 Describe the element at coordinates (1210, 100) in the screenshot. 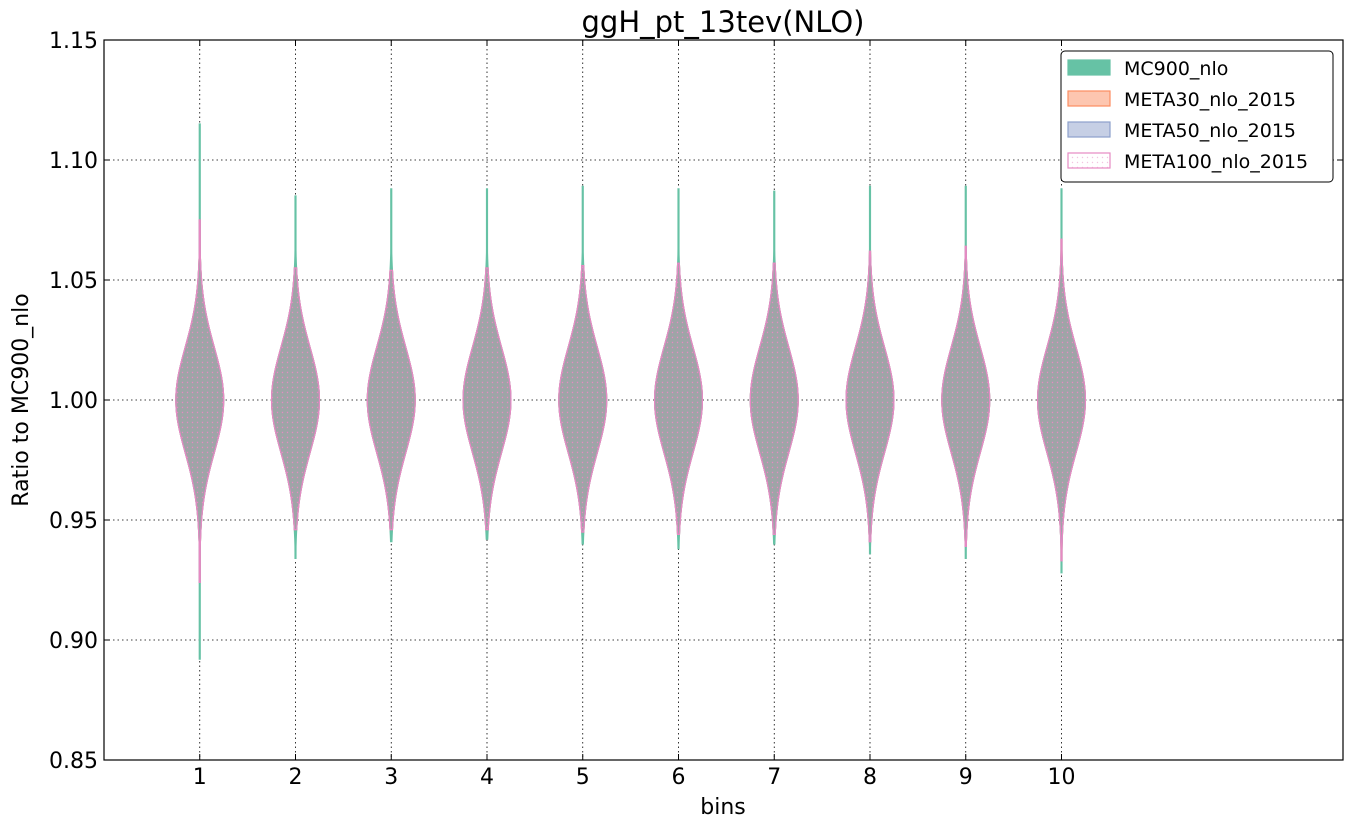

I see `legend-label: META30_nlo_2015` at that location.